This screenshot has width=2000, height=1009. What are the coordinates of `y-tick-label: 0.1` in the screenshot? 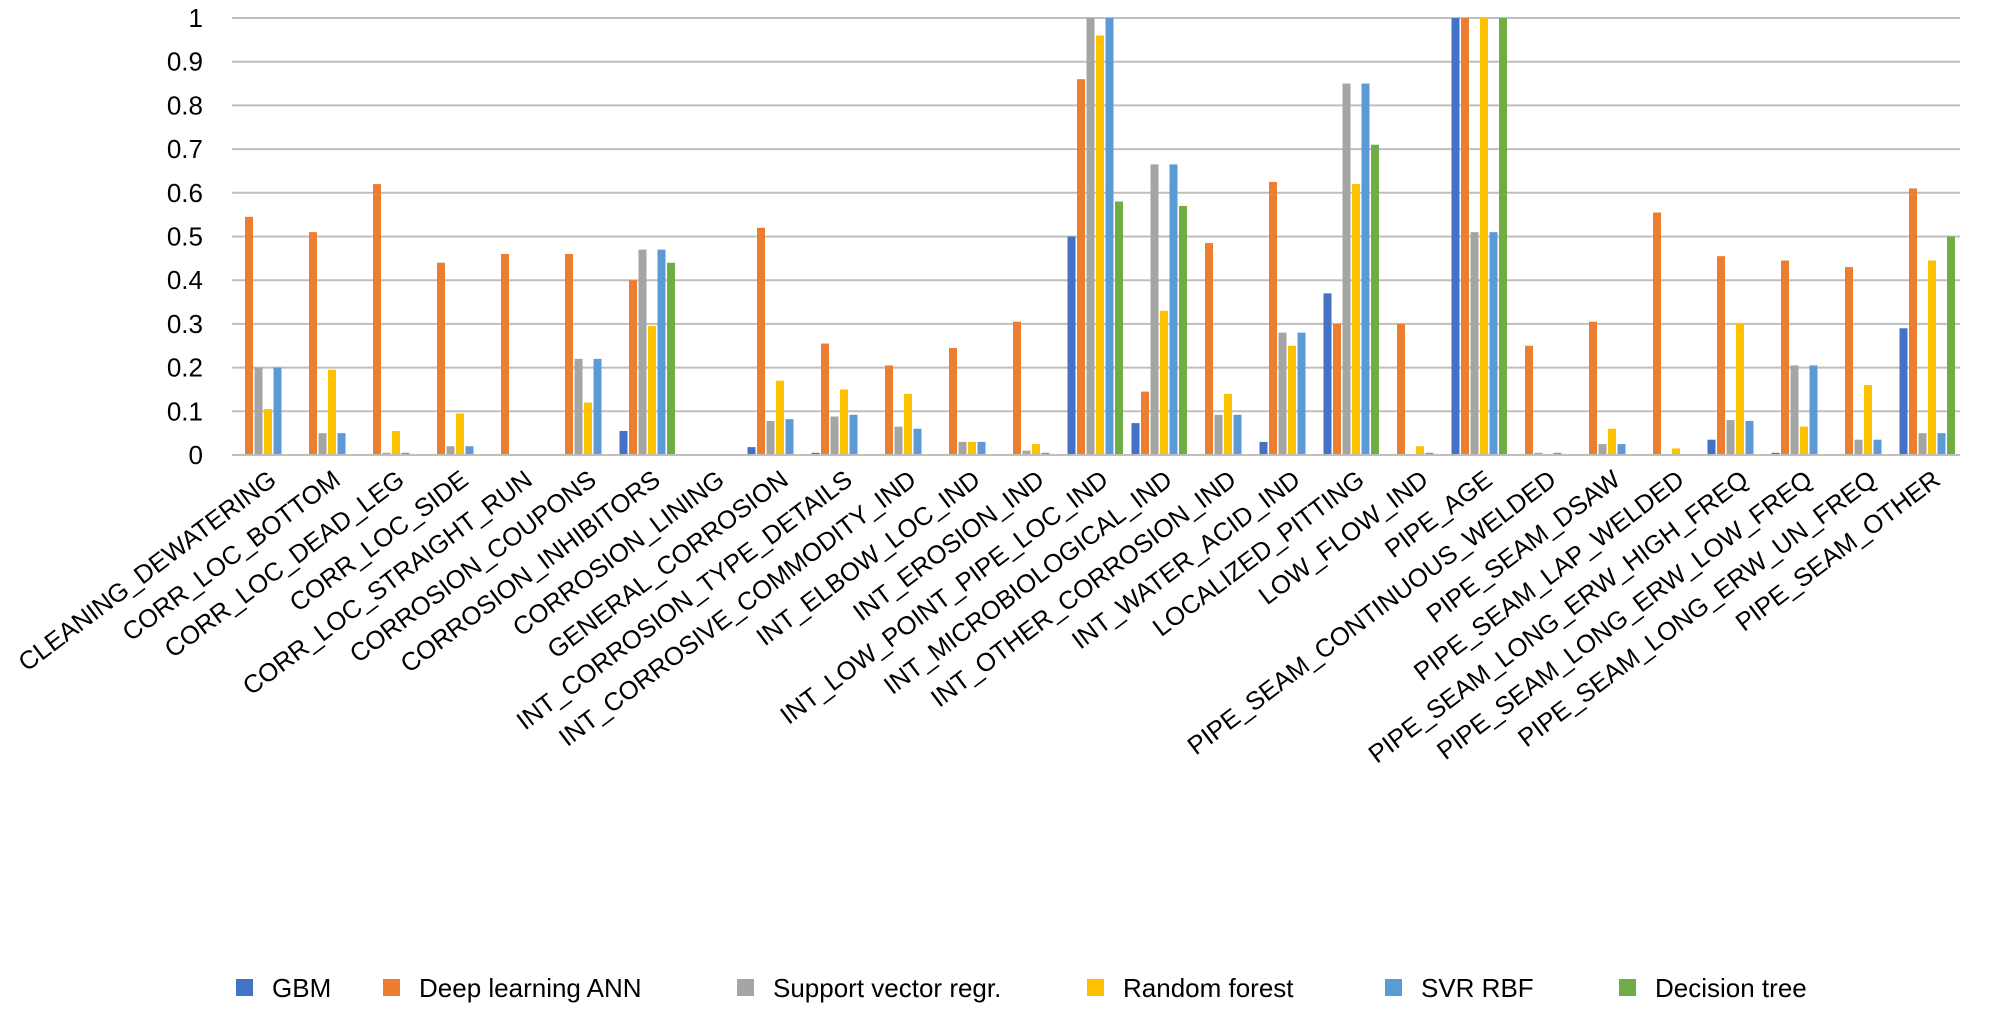 It's located at (185, 411).